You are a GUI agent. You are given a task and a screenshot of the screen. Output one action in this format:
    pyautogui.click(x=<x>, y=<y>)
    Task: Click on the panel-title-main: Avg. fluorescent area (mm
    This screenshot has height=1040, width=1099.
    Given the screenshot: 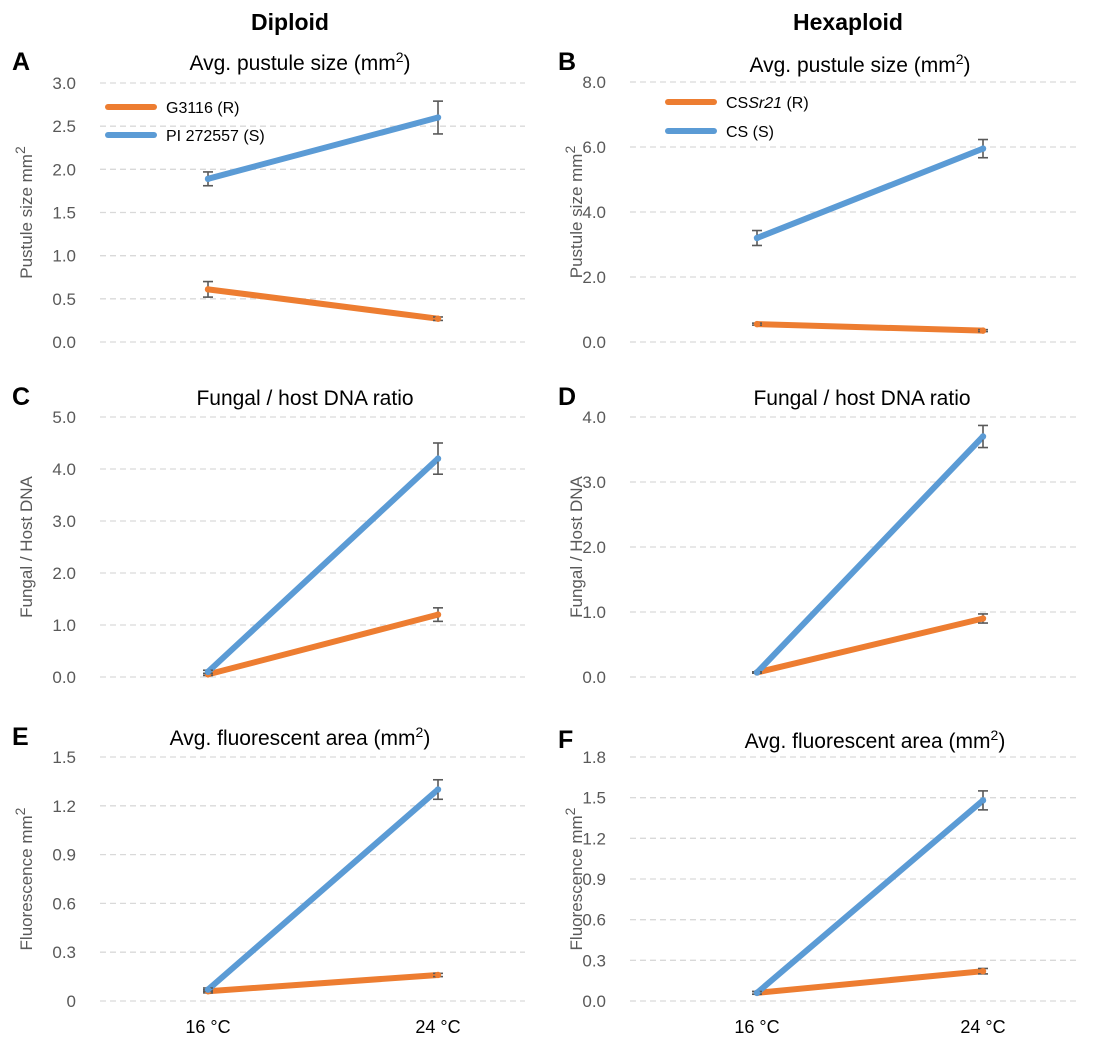 What is the action you would take?
    pyautogui.click(x=868, y=741)
    